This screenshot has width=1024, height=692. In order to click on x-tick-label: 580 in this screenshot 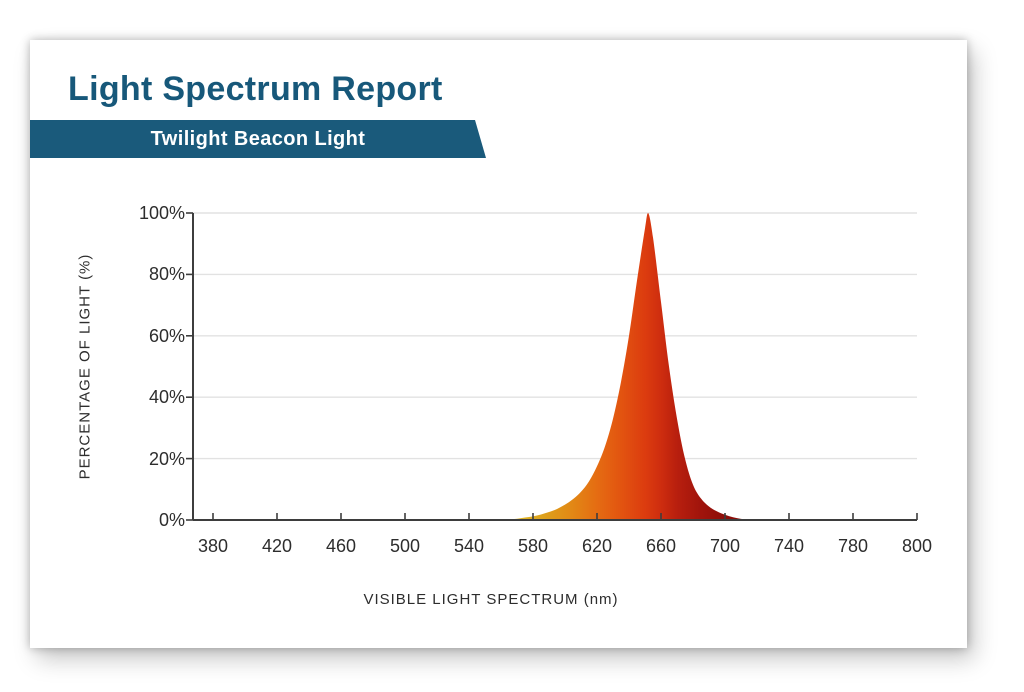, I will do `click(533, 546)`.